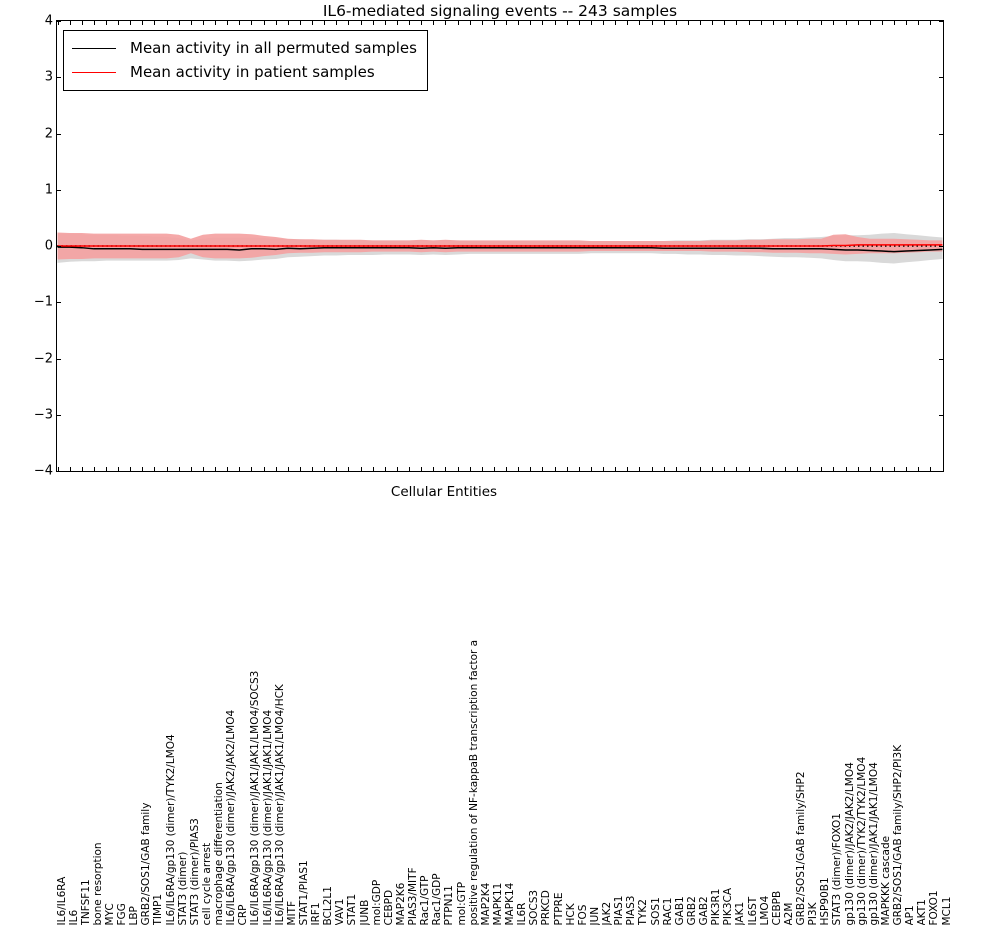 The height and width of the screenshot is (925, 1000). I want to click on x-category-label: MAPKKK cascade, so click(885, 880).